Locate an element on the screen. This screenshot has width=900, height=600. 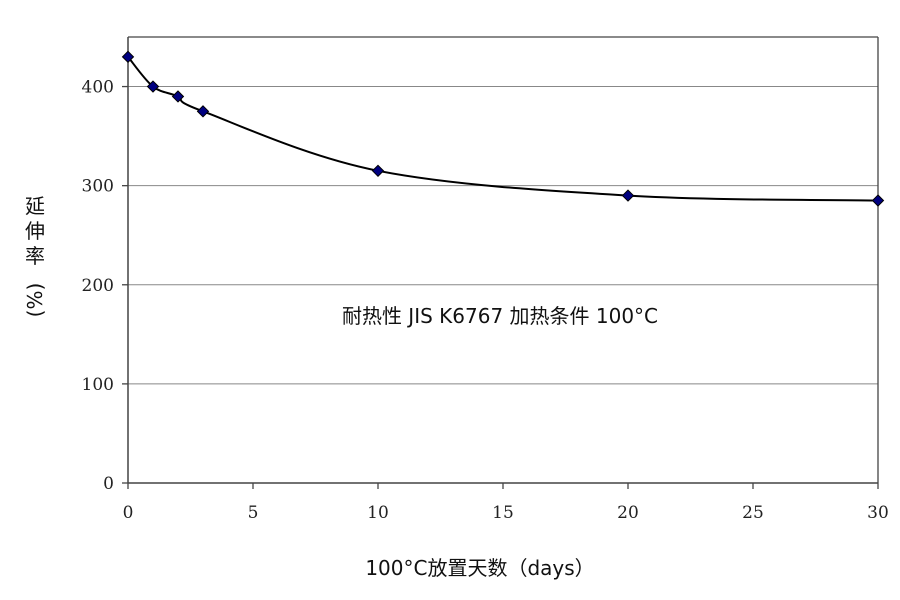
y-tick-label-200: 200 is located at coordinates (98, 286).